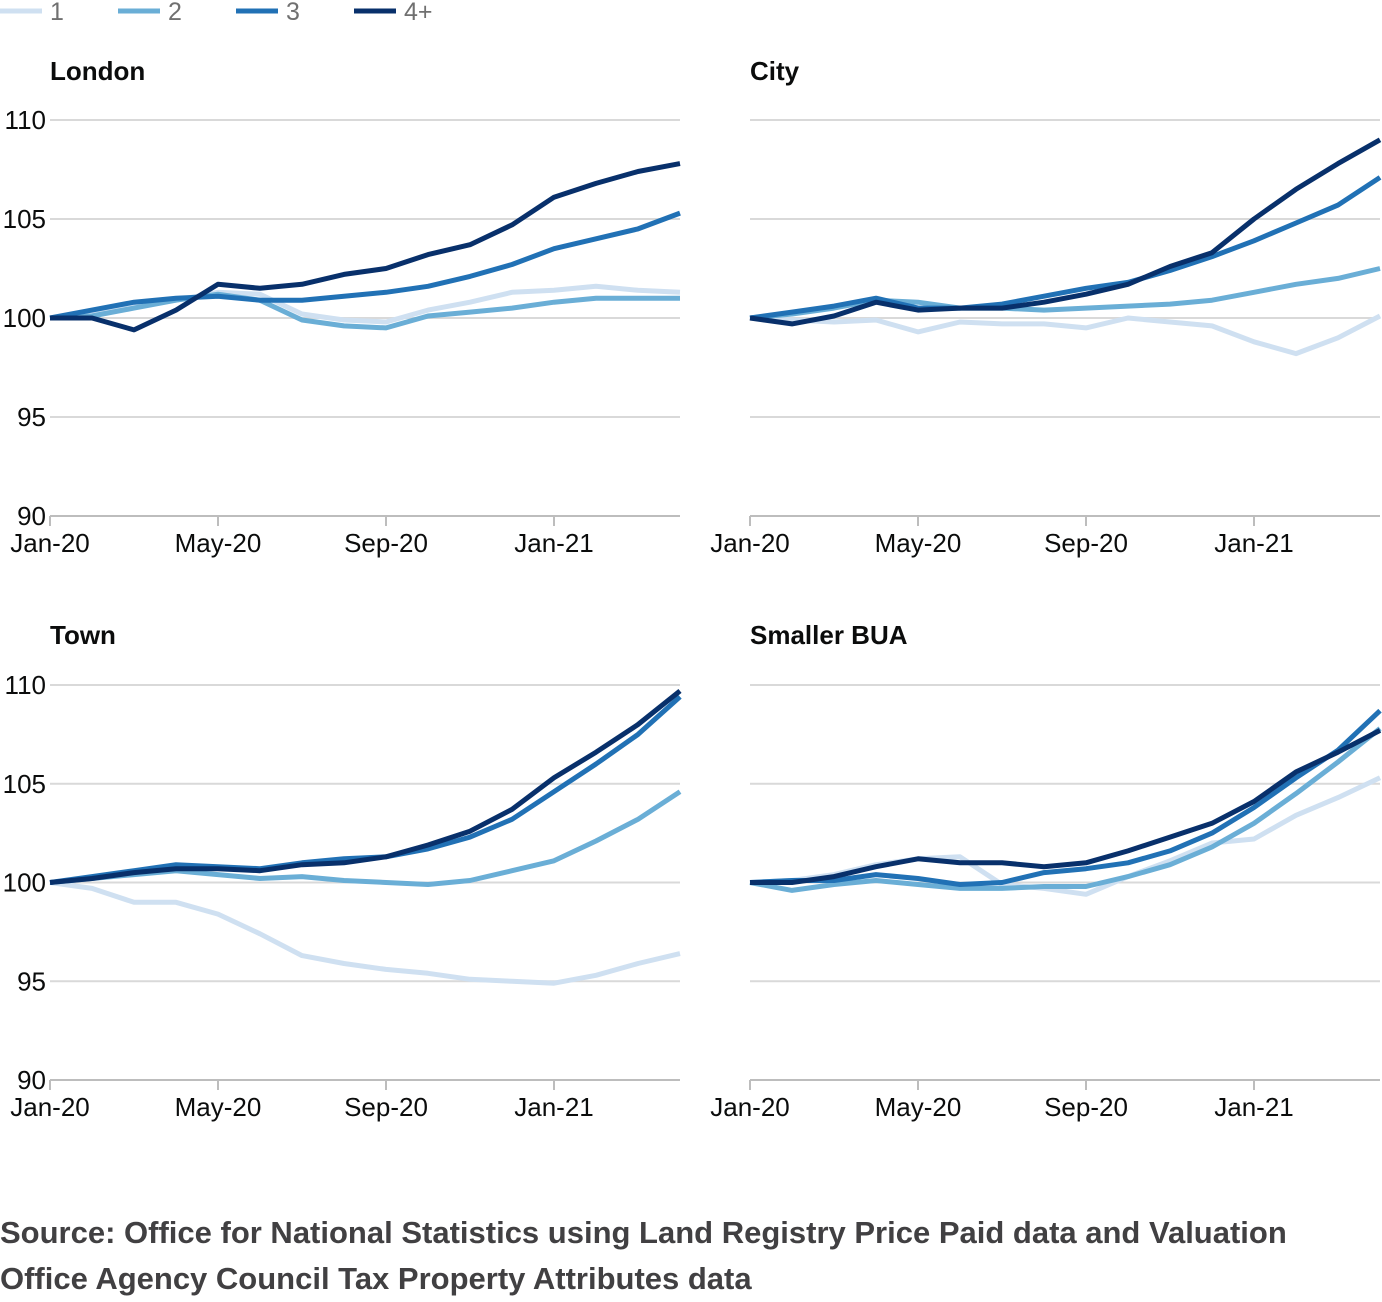 The height and width of the screenshot is (1302, 1382). What do you see at coordinates (418, 13) in the screenshot?
I see `legend-label: 4+` at bounding box center [418, 13].